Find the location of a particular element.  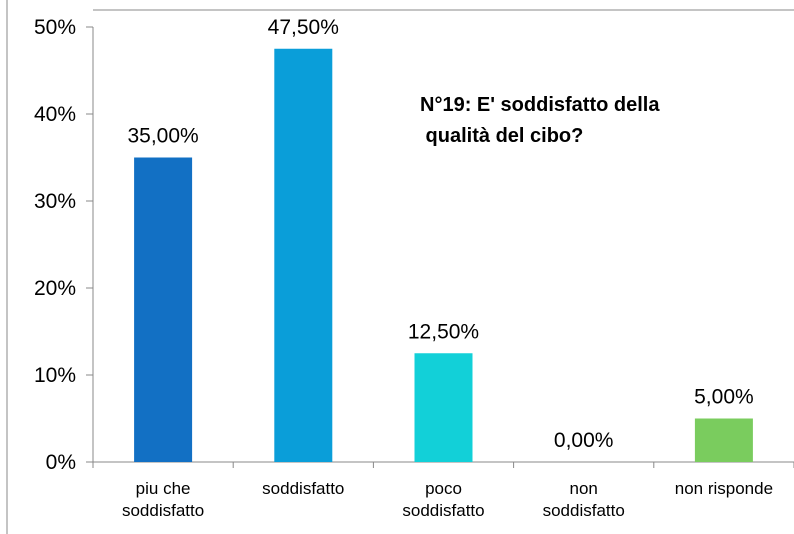

category-label: soddisfatto is located at coordinates (303, 488).